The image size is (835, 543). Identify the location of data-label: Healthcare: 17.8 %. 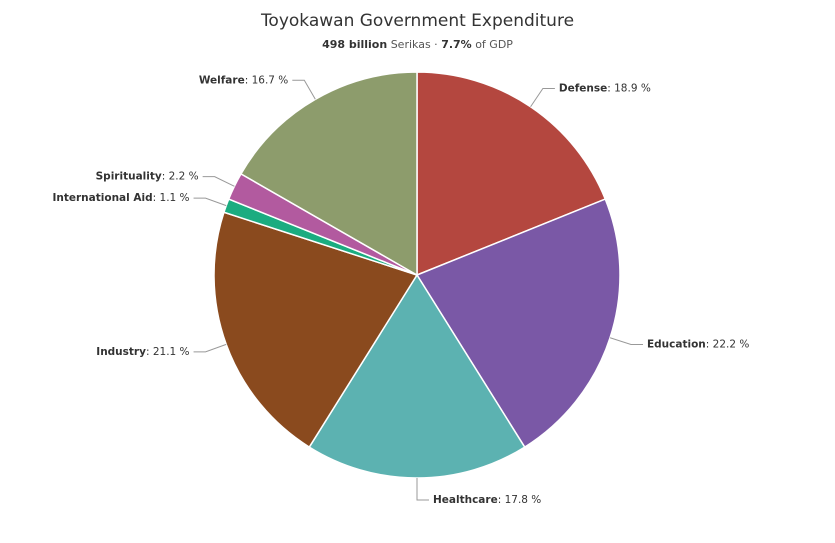
(487, 500).